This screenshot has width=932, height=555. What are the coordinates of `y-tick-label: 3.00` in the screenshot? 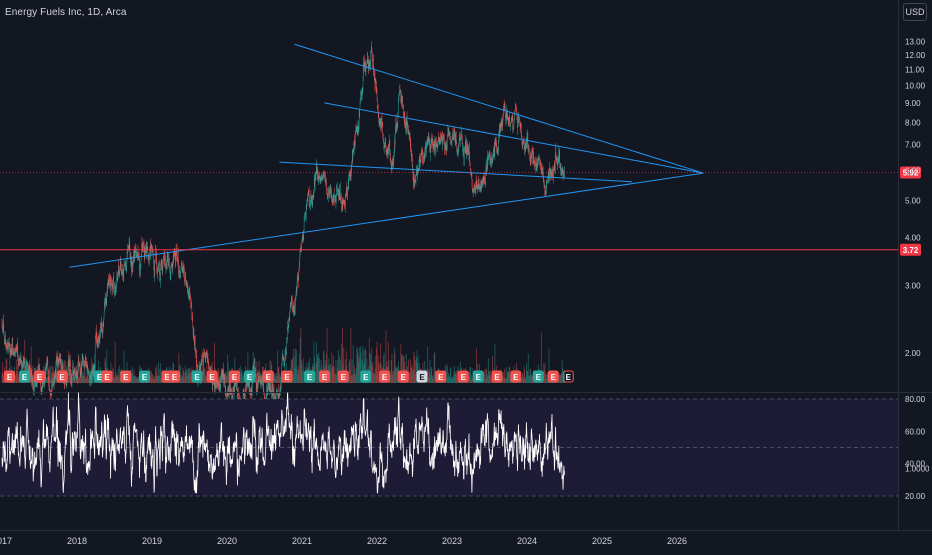 It's located at (913, 286).